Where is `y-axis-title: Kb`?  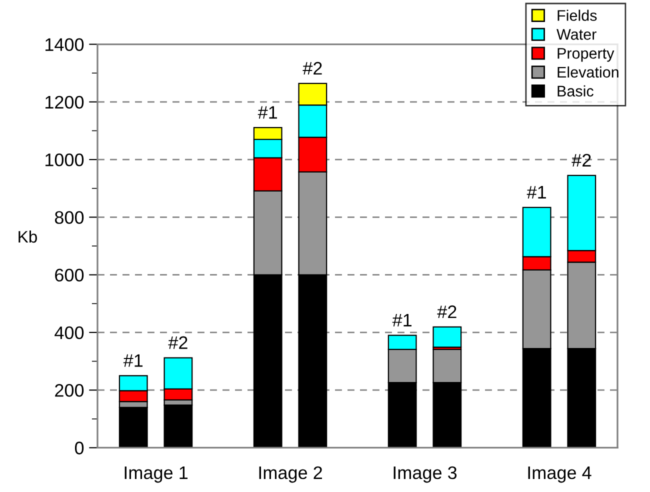 y-axis-title: Kb is located at coordinates (27, 236).